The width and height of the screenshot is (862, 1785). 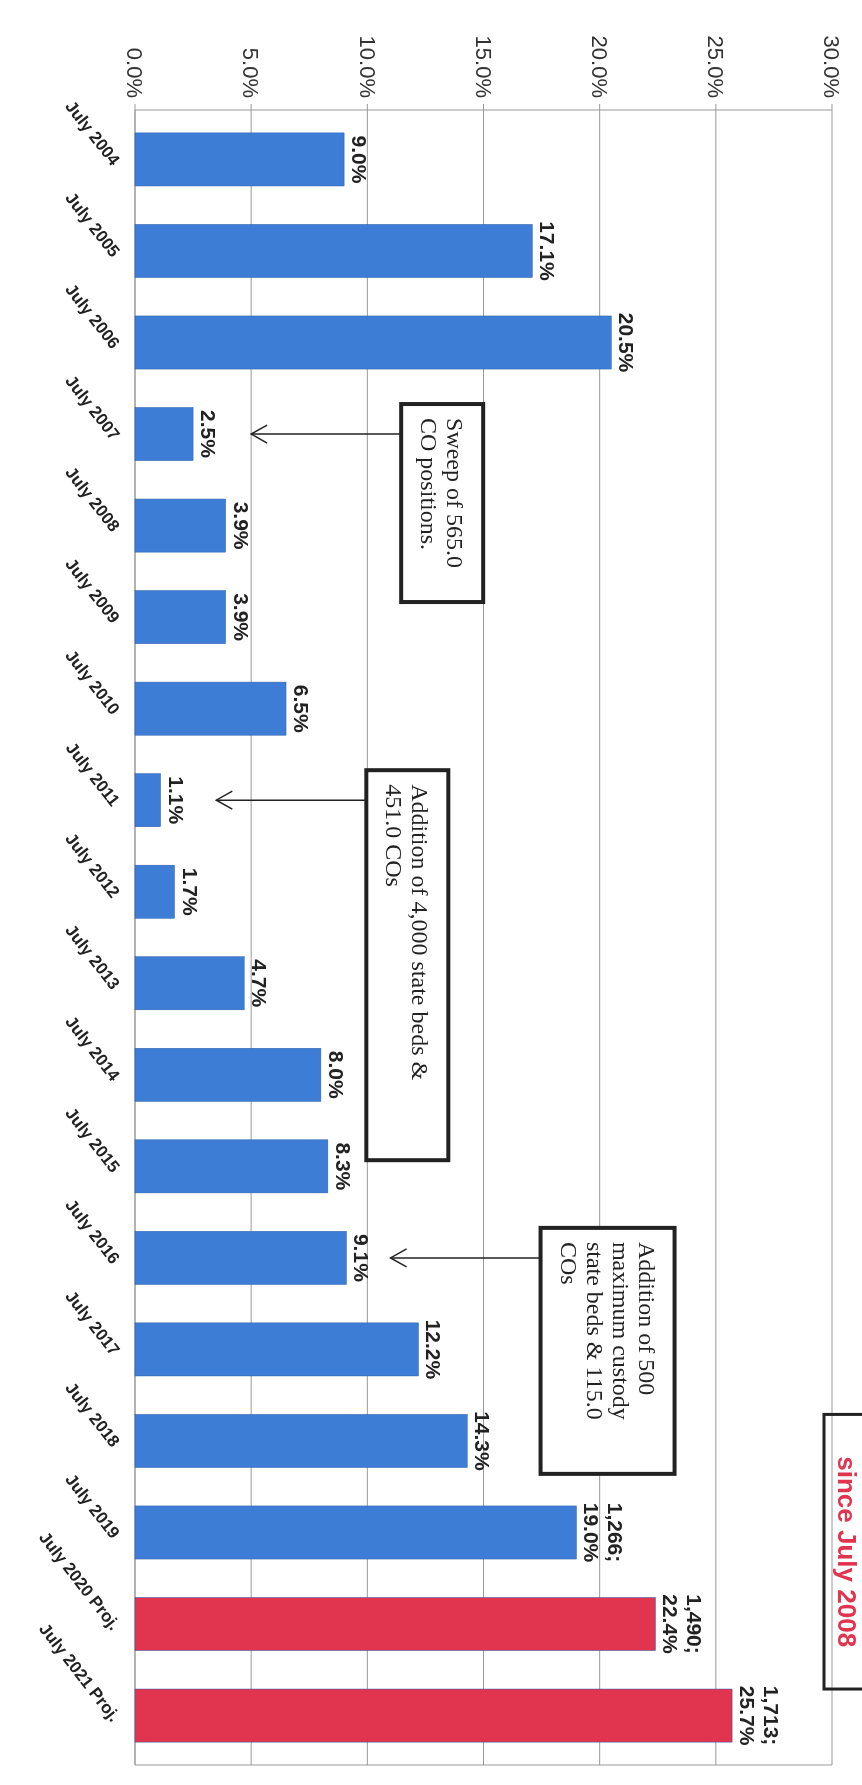 What do you see at coordinates (434, 1349) in the screenshot?
I see `data-label: 12.2%` at bounding box center [434, 1349].